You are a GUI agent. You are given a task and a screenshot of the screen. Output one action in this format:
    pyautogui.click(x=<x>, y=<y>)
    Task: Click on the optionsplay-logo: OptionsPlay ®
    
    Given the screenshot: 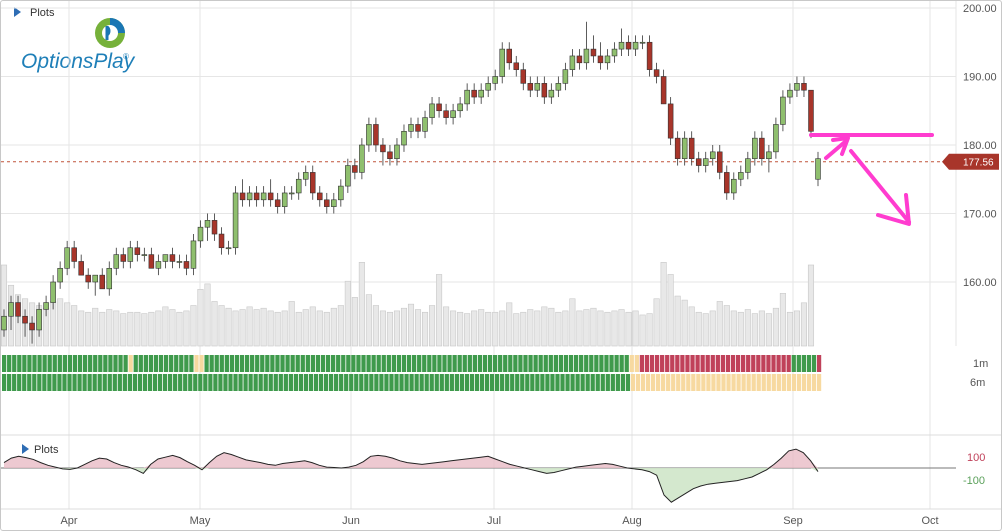 What is the action you would take?
    pyautogui.click(x=78, y=45)
    